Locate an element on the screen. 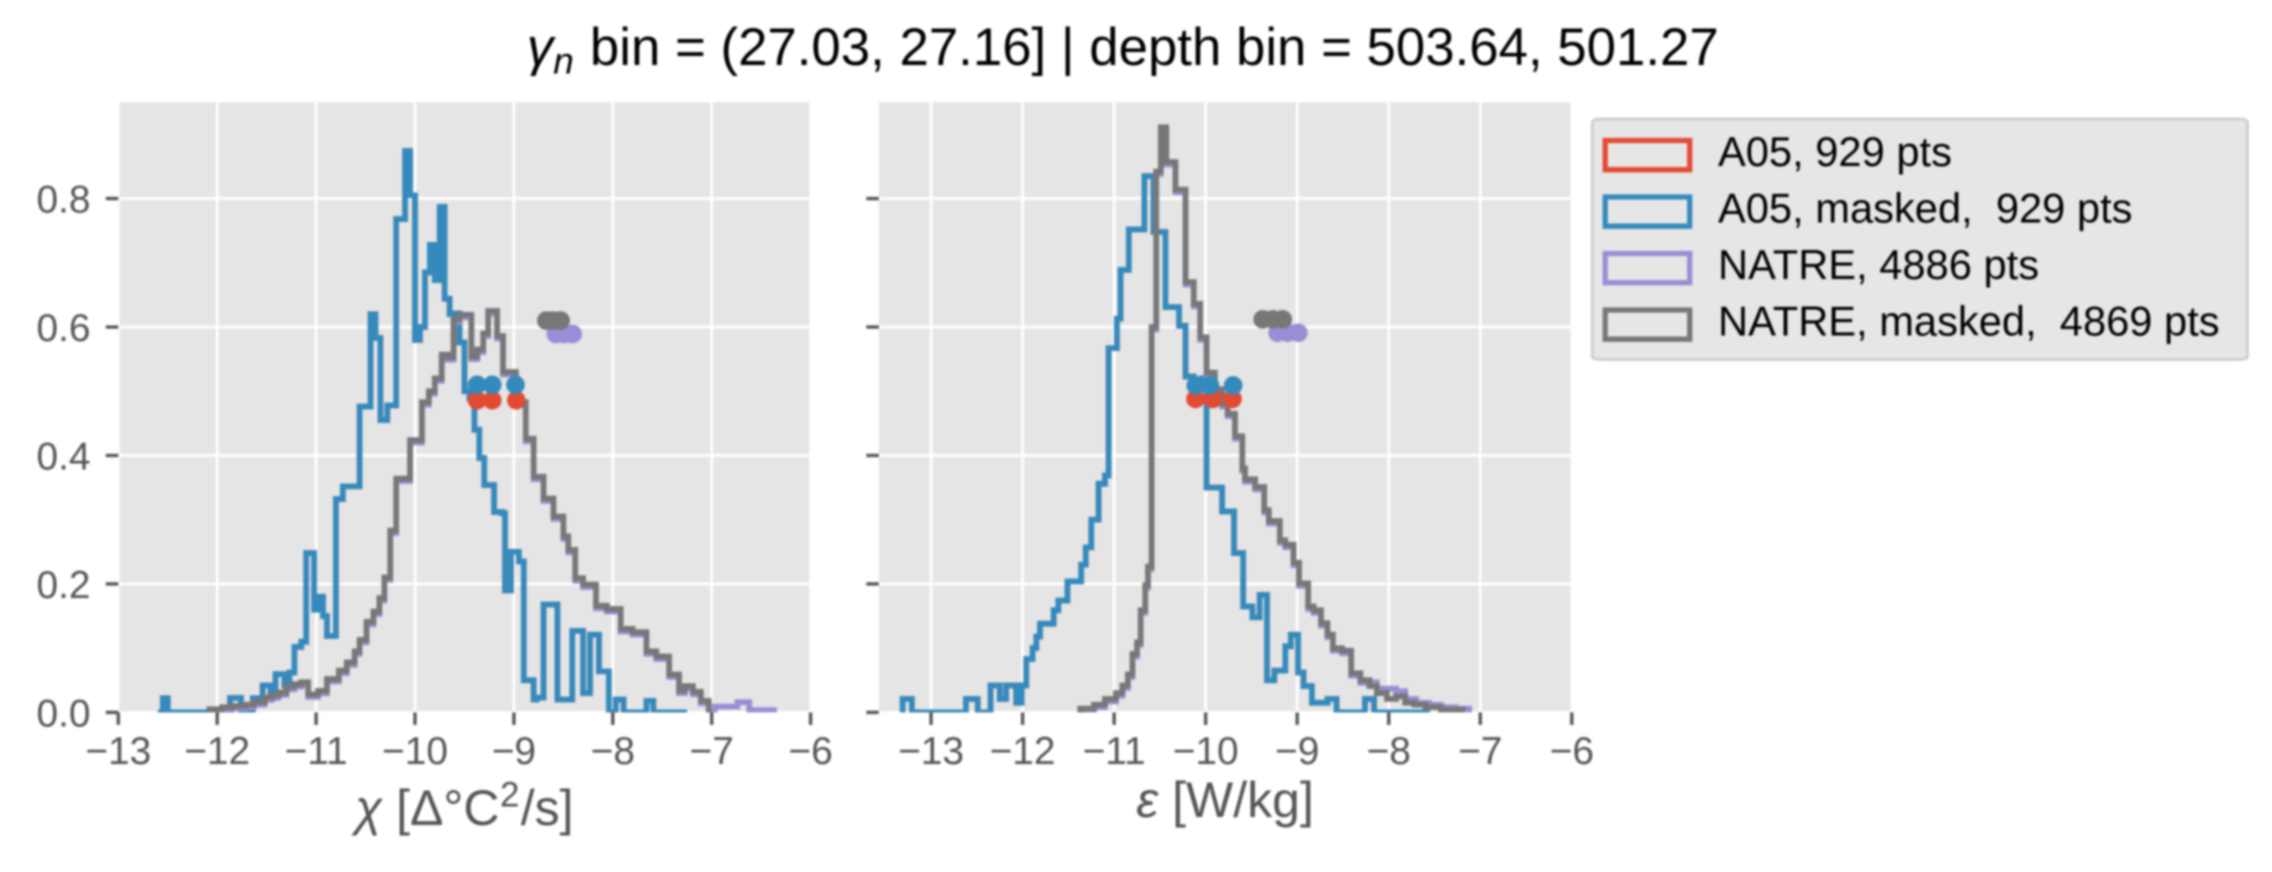  svg-text: 0.4 is located at coordinates (63, 457).